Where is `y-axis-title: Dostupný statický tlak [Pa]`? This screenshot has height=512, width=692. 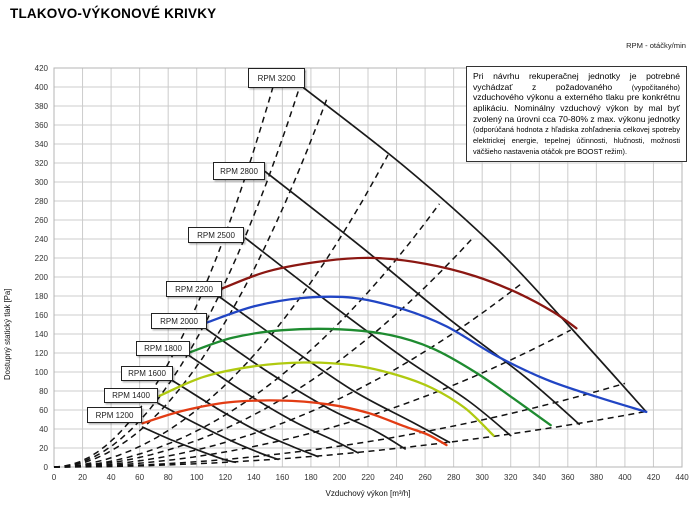 y-axis-title: Dostupný statický tlak [Pa] is located at coordinates (7, 334).